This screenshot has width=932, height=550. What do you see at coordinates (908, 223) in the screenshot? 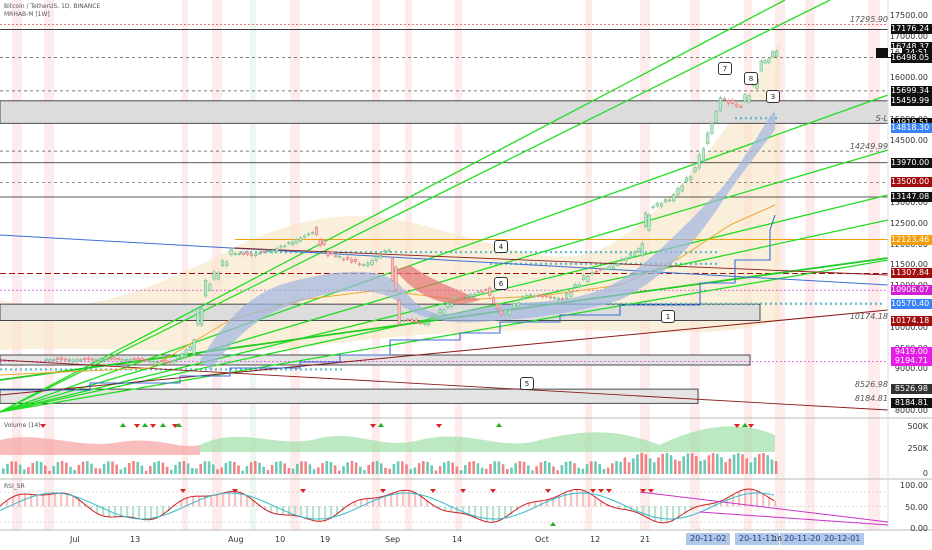
I see `price-tick-label: 12500.00` at bounding box center [908, 223].